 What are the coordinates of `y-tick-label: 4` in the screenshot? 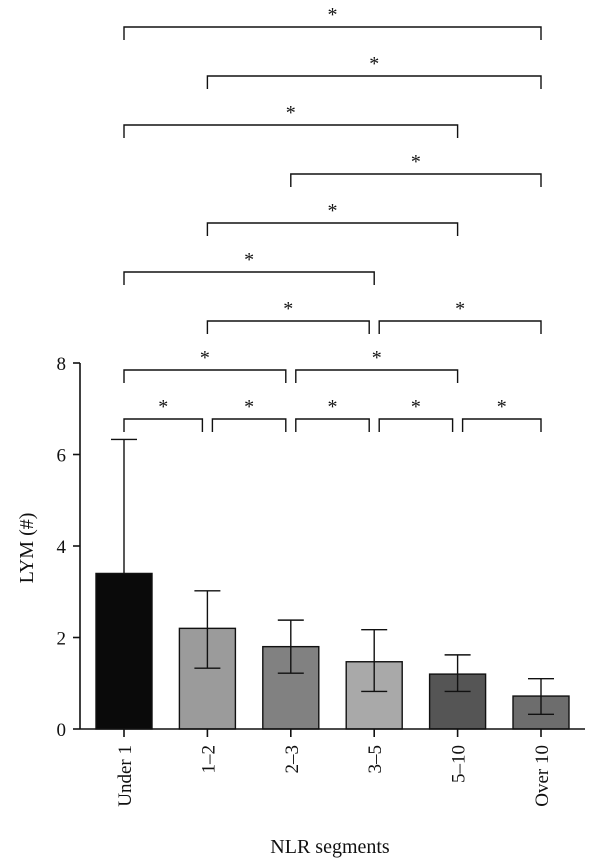 It's located at (62, 547).